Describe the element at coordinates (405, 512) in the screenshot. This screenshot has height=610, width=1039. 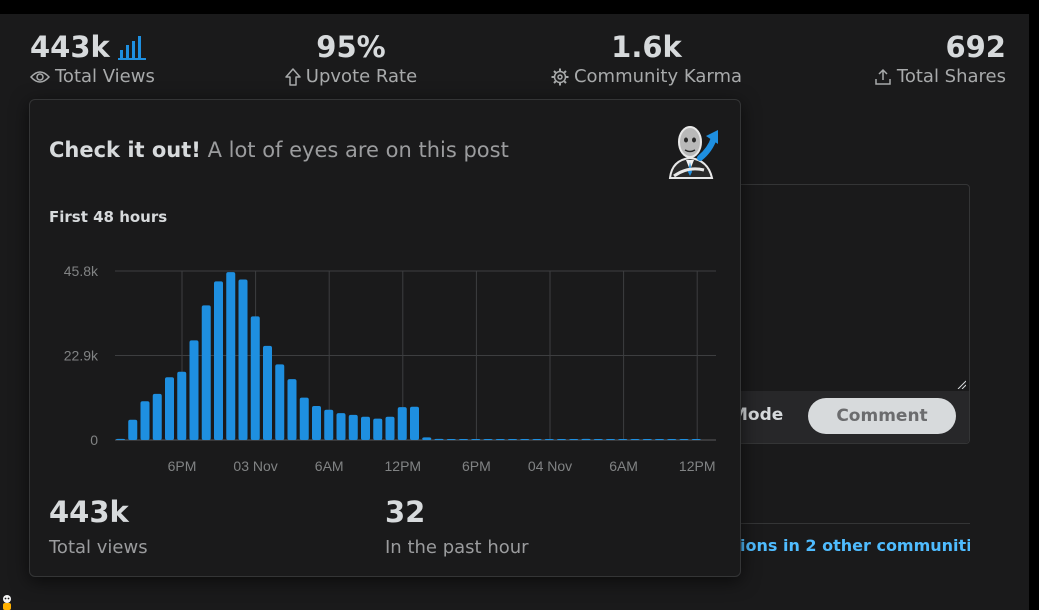
I see `footer-past-hour-value: 32` at that location.